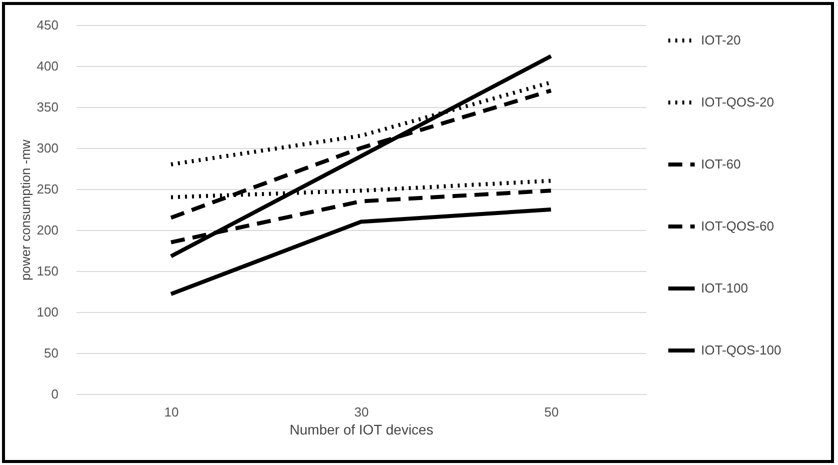 This screenshot has height=465, width=838. I want to click on legend-label: IOT-20, so click(721, 40).